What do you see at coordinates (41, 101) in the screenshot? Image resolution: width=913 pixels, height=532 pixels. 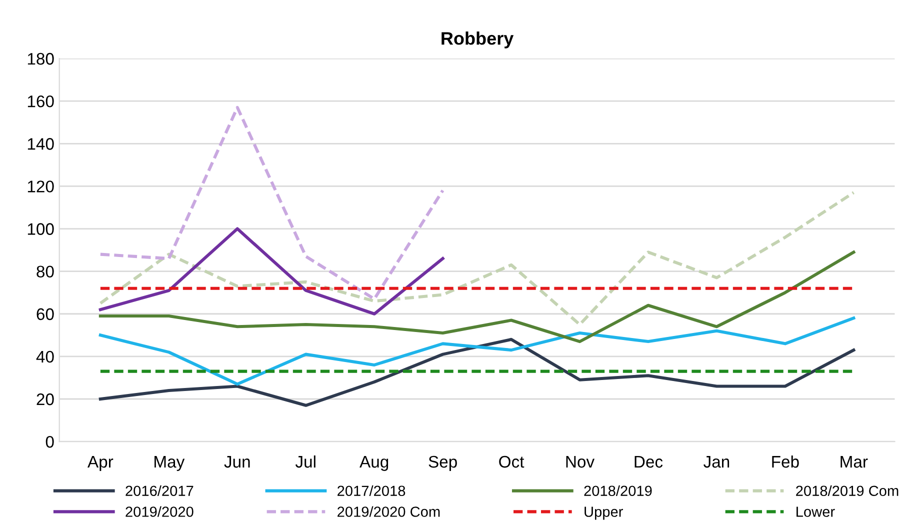 I see `y-tick-label: 160` at bounding box center [41, 101].